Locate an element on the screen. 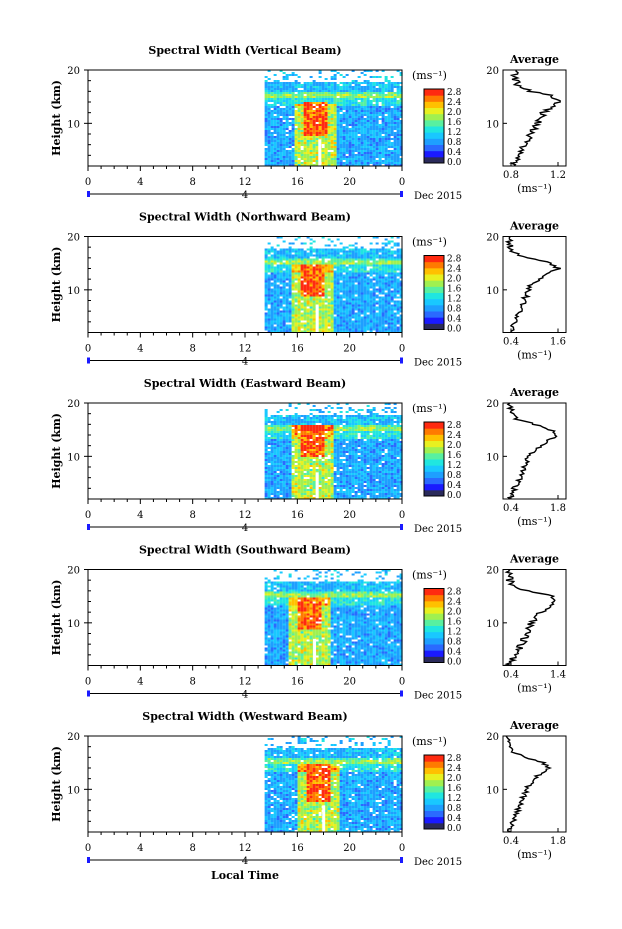  colorbar-segment is located at coordinates (434, 104).